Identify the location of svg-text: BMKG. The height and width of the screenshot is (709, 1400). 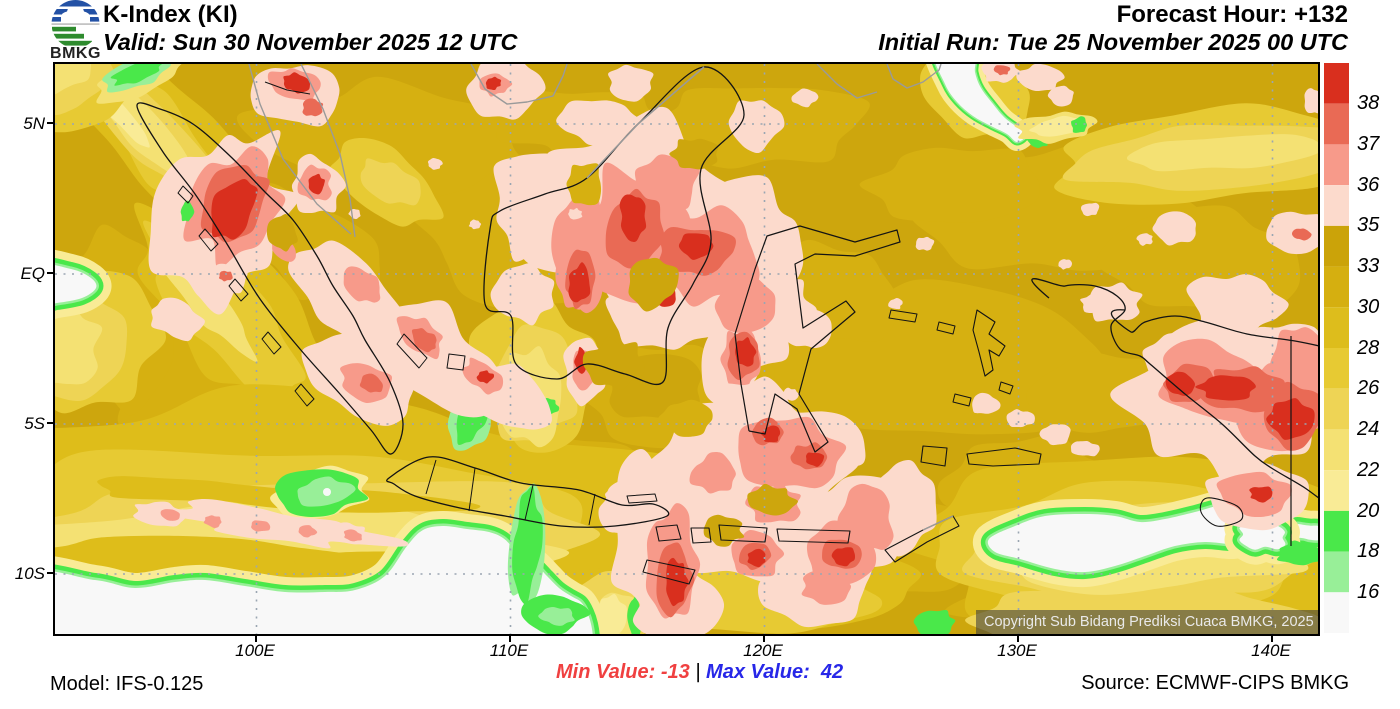
(75, 53).